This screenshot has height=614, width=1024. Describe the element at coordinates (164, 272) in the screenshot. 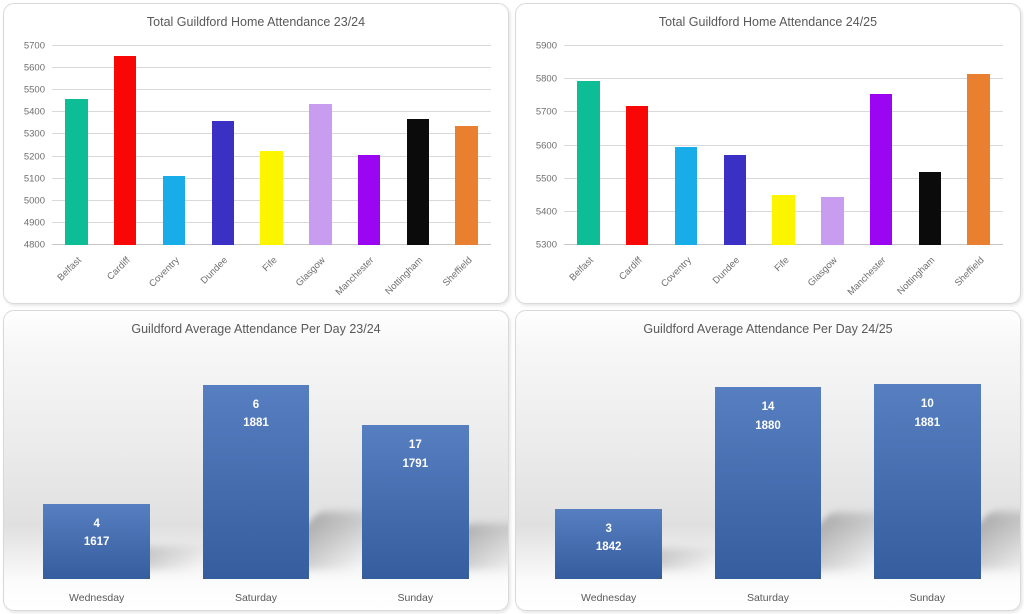

I see `x-axis-label: Coventry` at that location.